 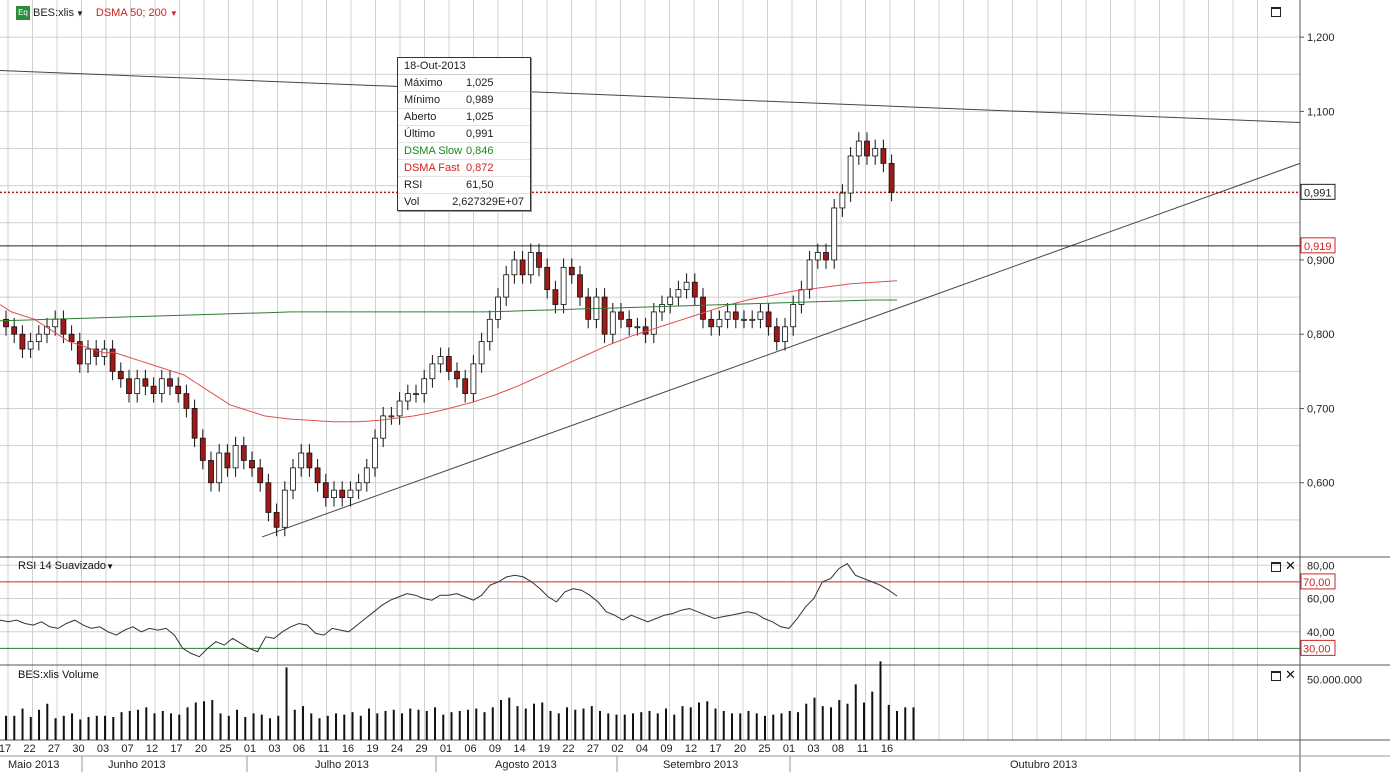 What do you see at coordinates (1318, 247) in the screenshot?
I see `support-level-label: 0,919` at bounding box center [1318, 247].